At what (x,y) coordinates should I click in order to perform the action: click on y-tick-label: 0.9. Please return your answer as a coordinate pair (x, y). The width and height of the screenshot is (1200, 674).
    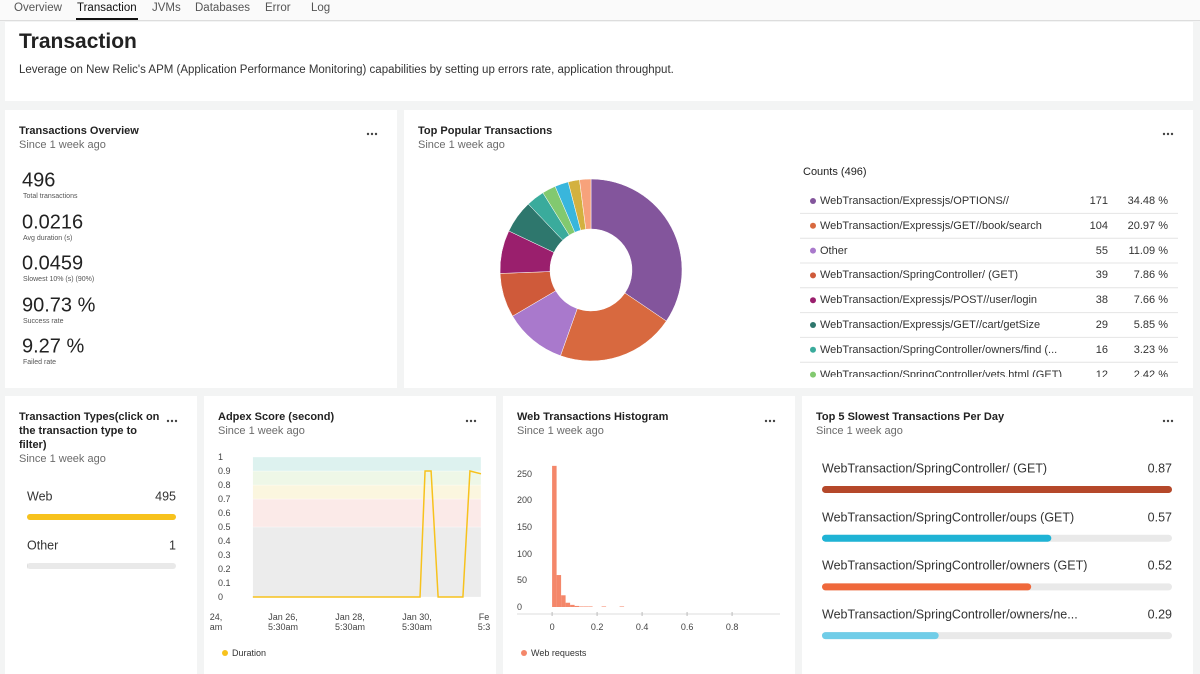
    Looking at the image, I should click on (224, 471).